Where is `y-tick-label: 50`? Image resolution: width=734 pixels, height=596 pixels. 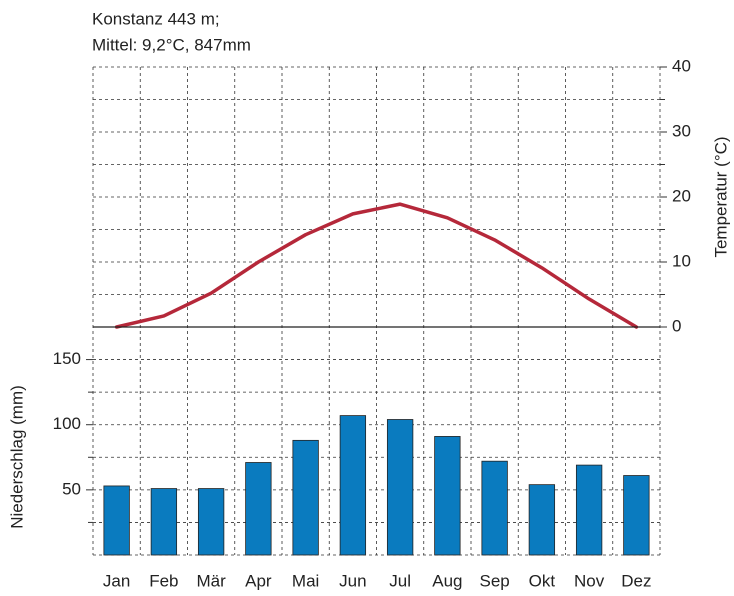
y-tick-label: 50 is located at coordinates (71, 488).